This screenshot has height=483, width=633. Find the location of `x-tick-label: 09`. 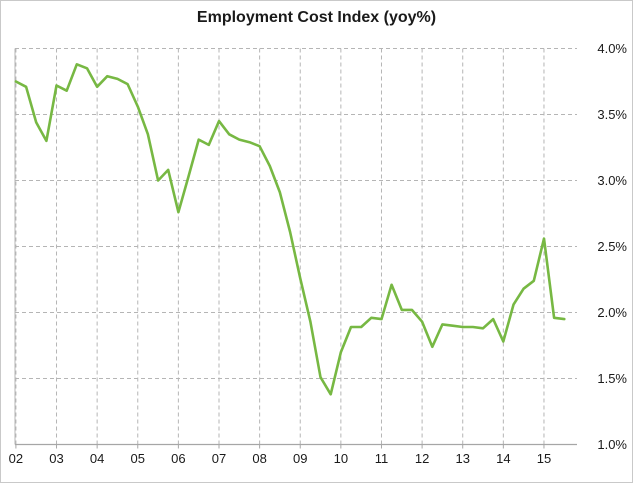

x-tick-label: 09 is located at coordinates (300, 458).